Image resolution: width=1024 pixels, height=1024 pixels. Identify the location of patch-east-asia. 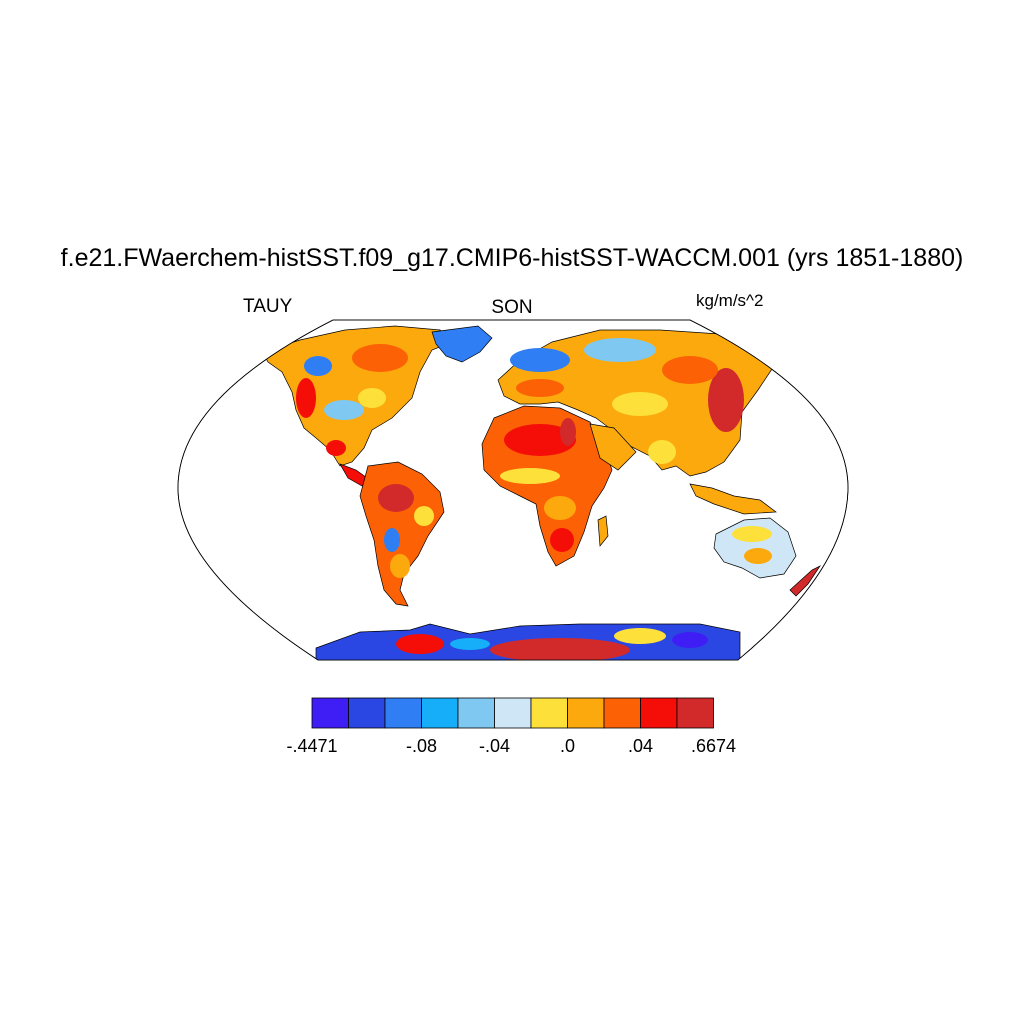
(726, 400).